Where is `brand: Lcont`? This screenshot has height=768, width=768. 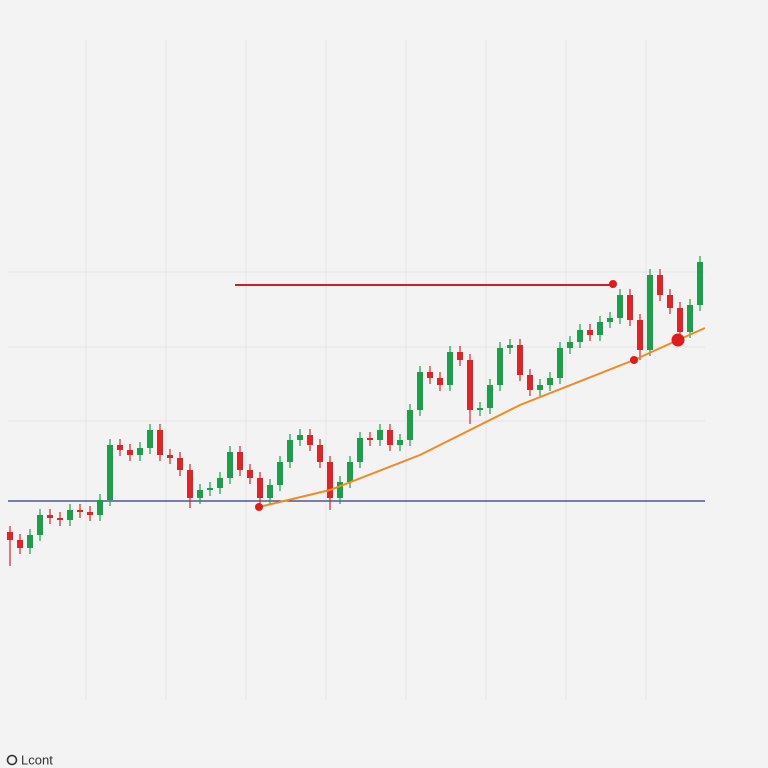 brand: Lcont is located at coordinates (29, 759).